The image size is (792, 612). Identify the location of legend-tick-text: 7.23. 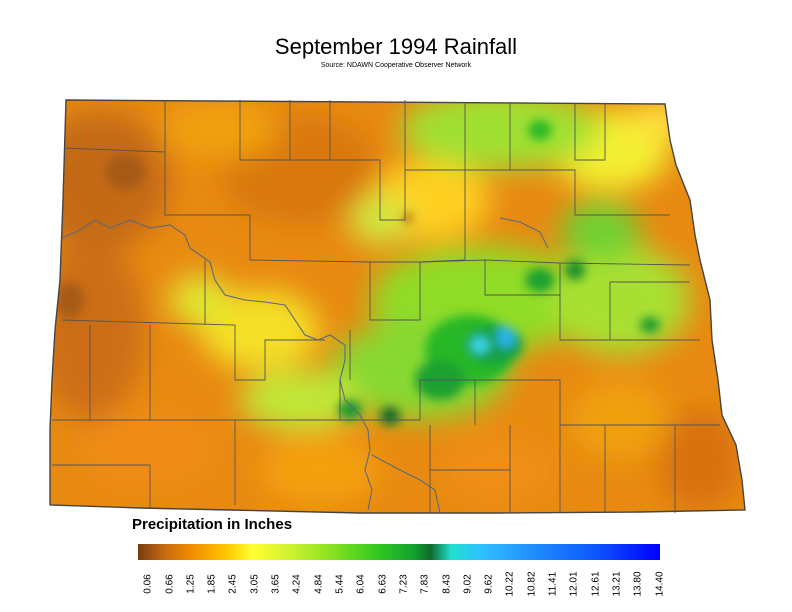
(404, 584).